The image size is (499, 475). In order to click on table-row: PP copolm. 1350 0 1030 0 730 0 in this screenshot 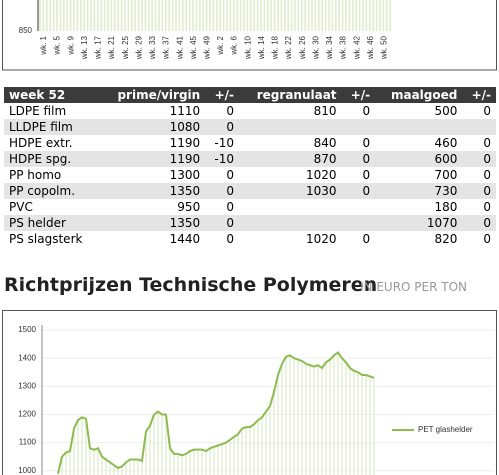, I will do `click(250, 191)`.